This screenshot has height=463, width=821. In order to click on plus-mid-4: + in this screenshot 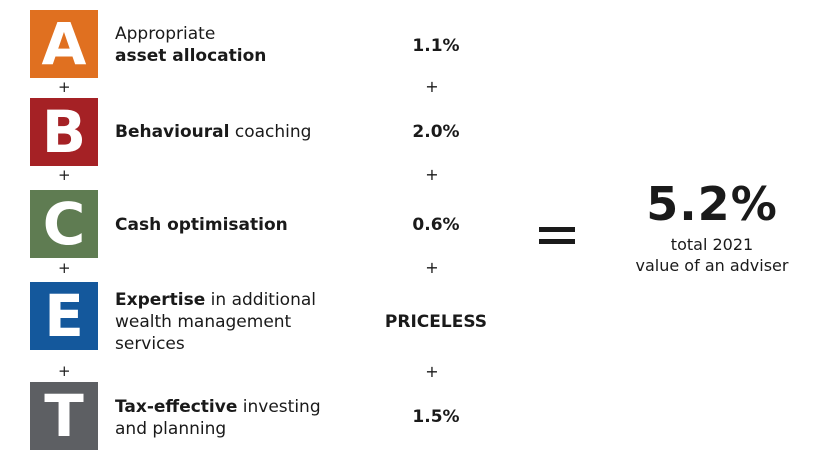, I will do `click(432, 371)`.